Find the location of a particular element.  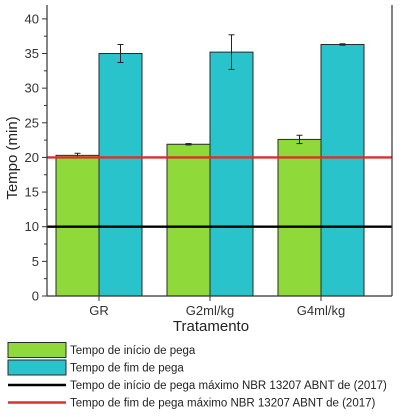

y-tick-label-35: 35 is located at coordinates (32, 53).